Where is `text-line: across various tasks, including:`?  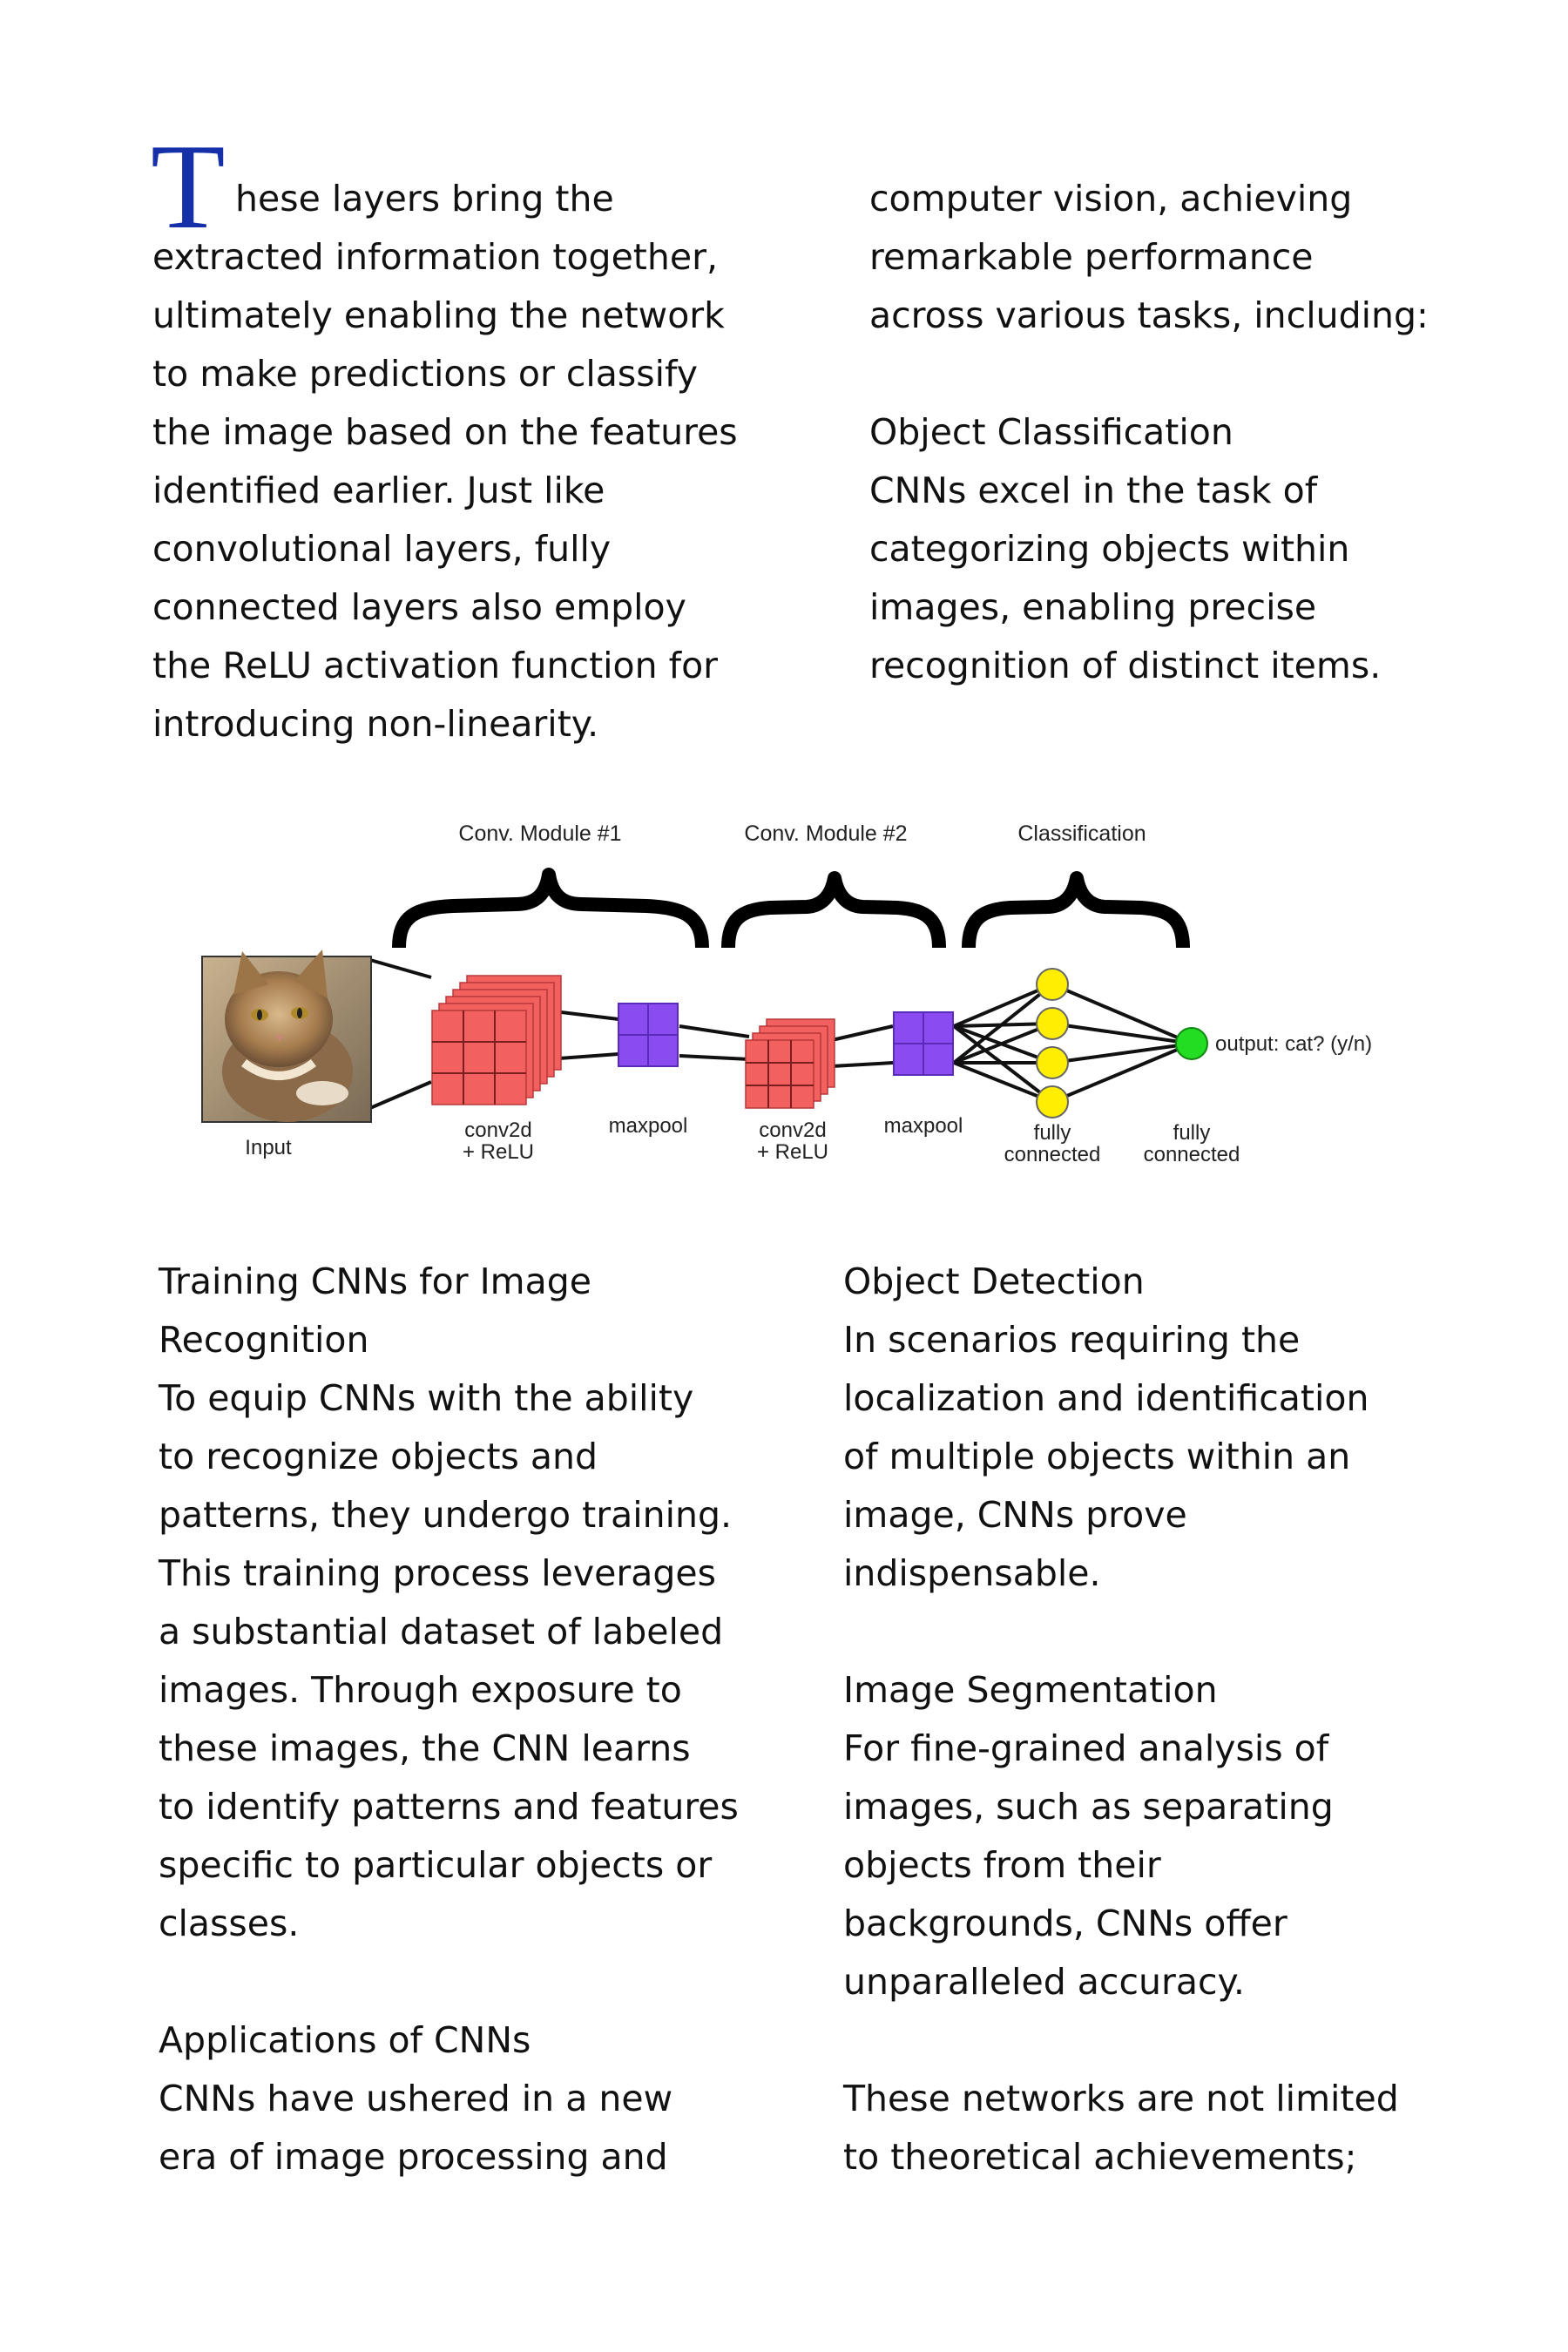
text-line: across various tasks, including: is located at coordinates (1149, 315).